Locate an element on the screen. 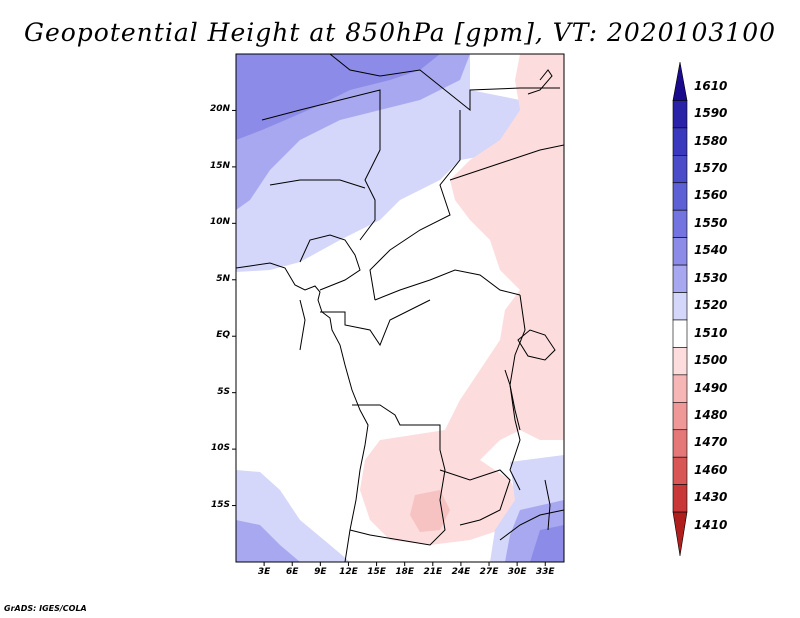 This screenshot has height=618, width=800. colorbar-label: 1410 is located at coordinates (711, 524).